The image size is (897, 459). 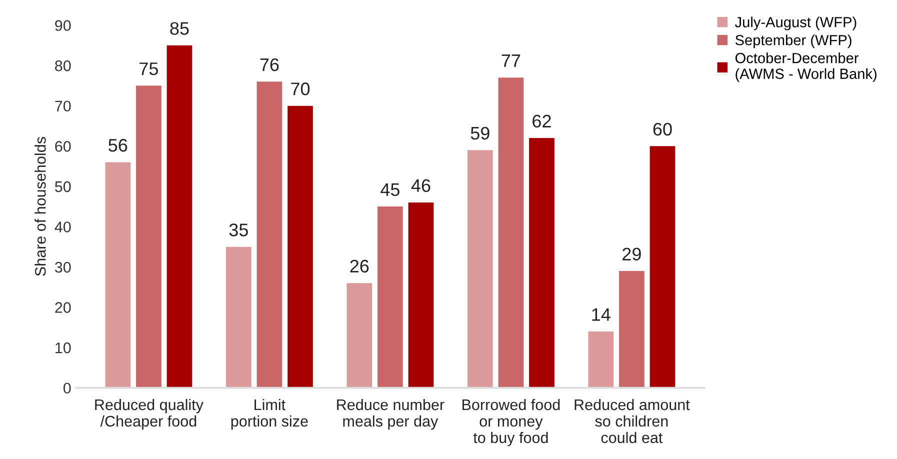 I want to click on data-label: 29, so click(x=631, y=254).